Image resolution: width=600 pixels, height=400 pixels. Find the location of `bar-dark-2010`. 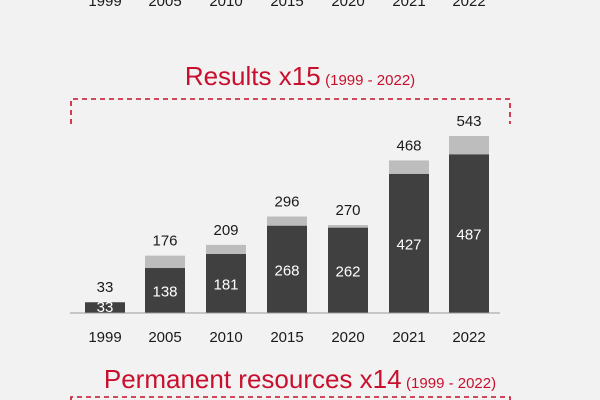

bar-dark-2010 is located at coordinates (226, 283).